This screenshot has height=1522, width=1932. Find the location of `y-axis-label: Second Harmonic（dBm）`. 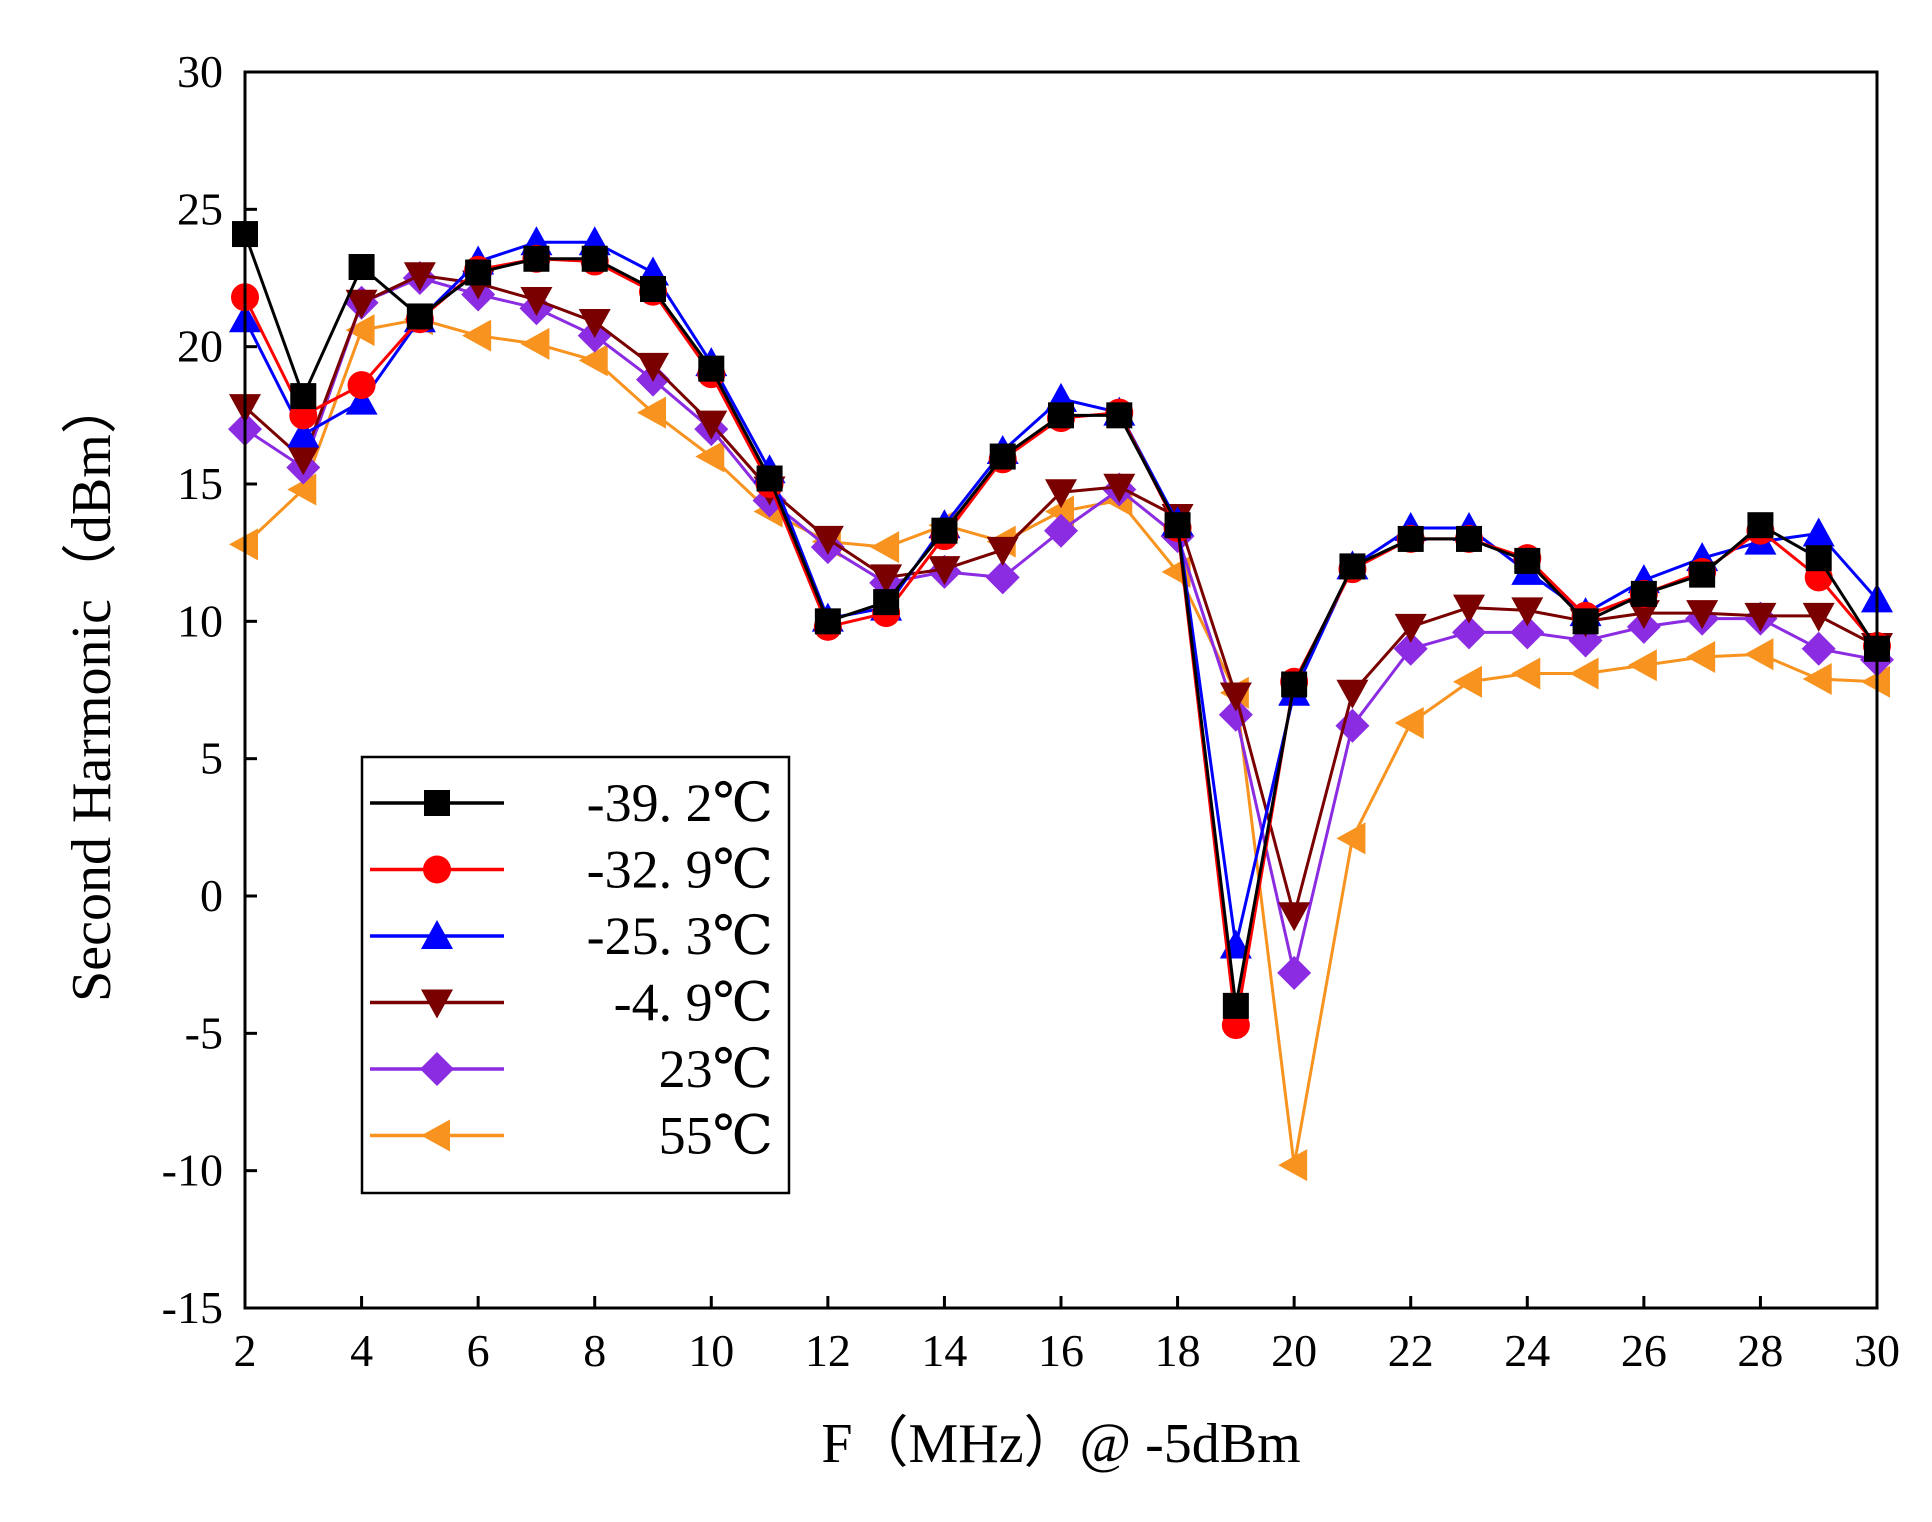

y-axis-label: Second Harmonic（dBm） is located at coordinates (92, 690).